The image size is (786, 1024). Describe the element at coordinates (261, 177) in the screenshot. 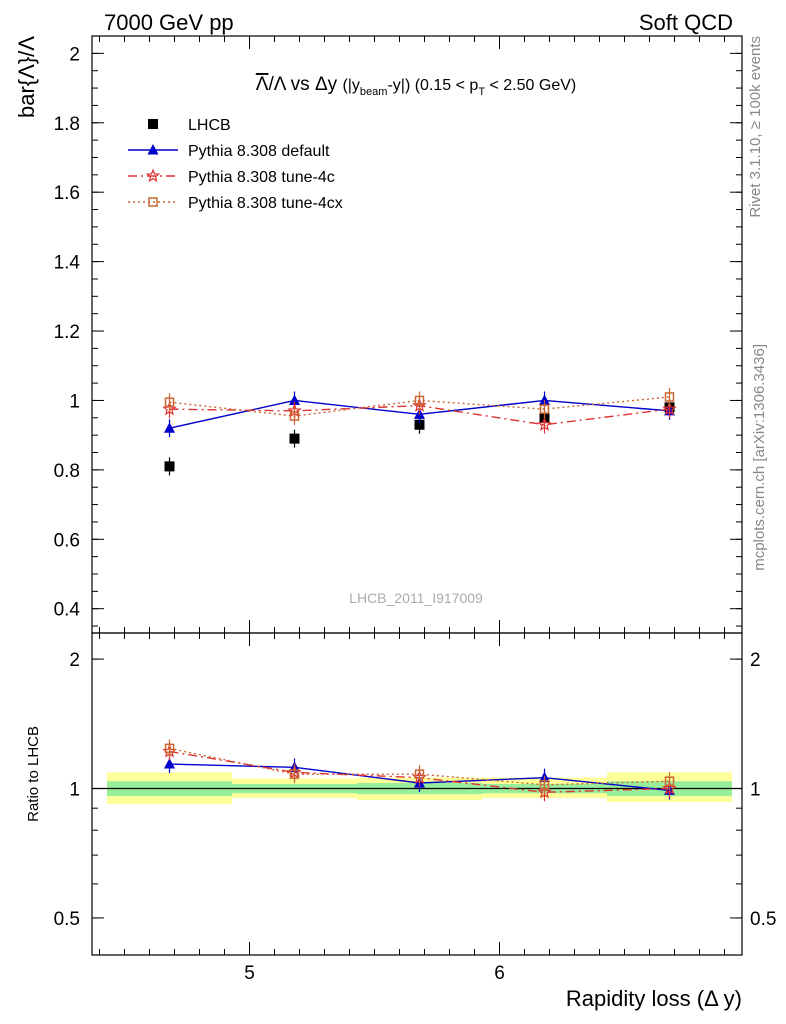

I see `legend-label-tune4c: Pythia 8.308 tune-4c` at that location.